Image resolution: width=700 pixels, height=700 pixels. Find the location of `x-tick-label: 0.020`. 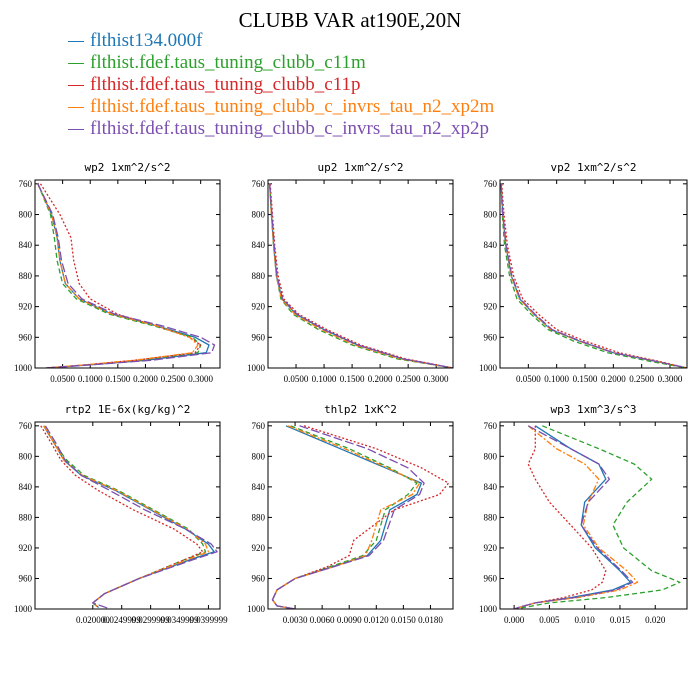

x-tick-label: 0.020 is located at coordinates (655, 620).